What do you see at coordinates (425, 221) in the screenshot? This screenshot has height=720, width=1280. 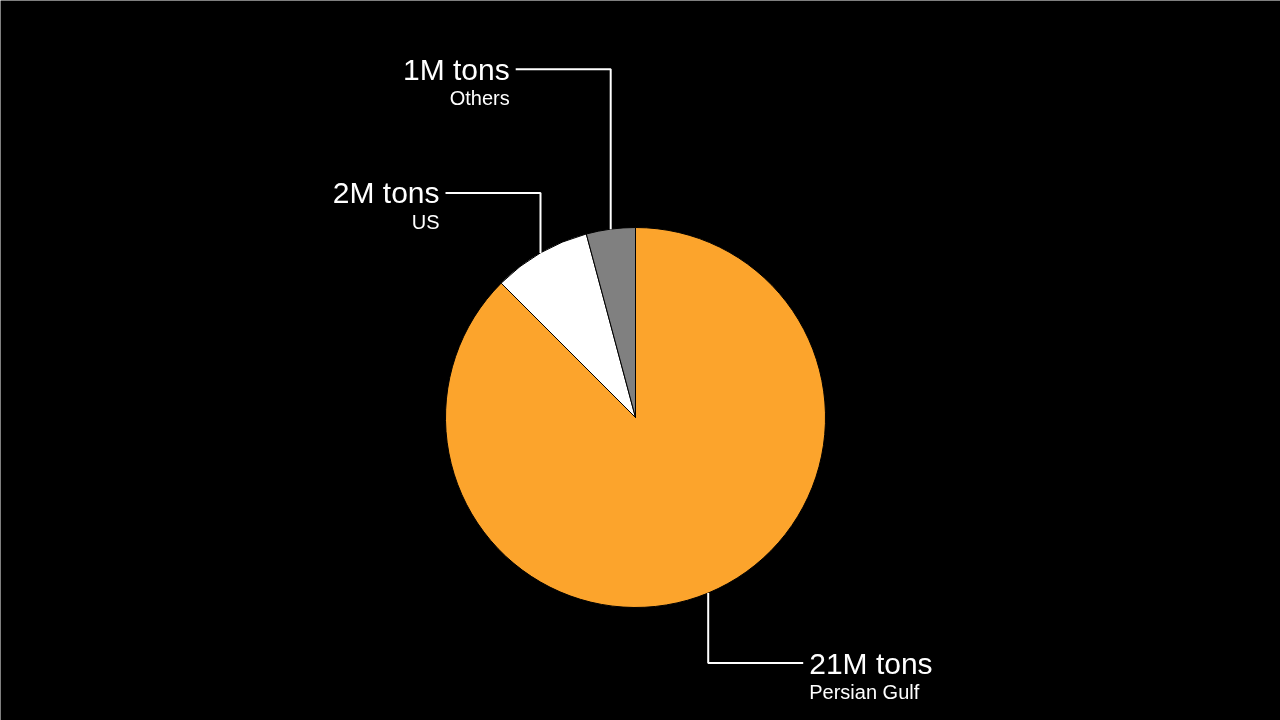 I see `slice-label: US` at bounding box center [425, 221].